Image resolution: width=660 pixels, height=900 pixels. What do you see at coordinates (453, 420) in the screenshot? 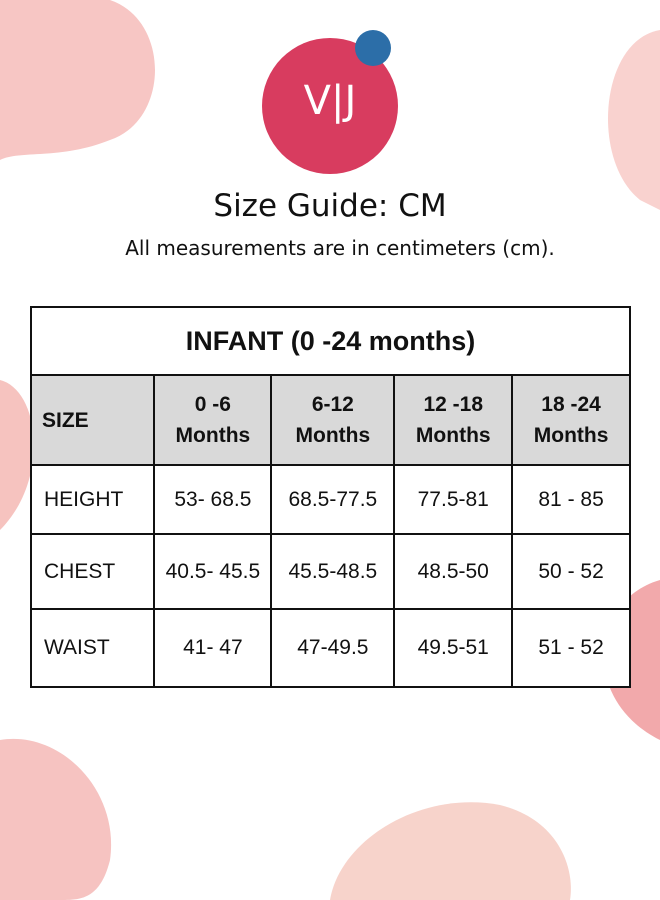
I see `column-header: 12 -18 Months` at bounding box center [453, 420].